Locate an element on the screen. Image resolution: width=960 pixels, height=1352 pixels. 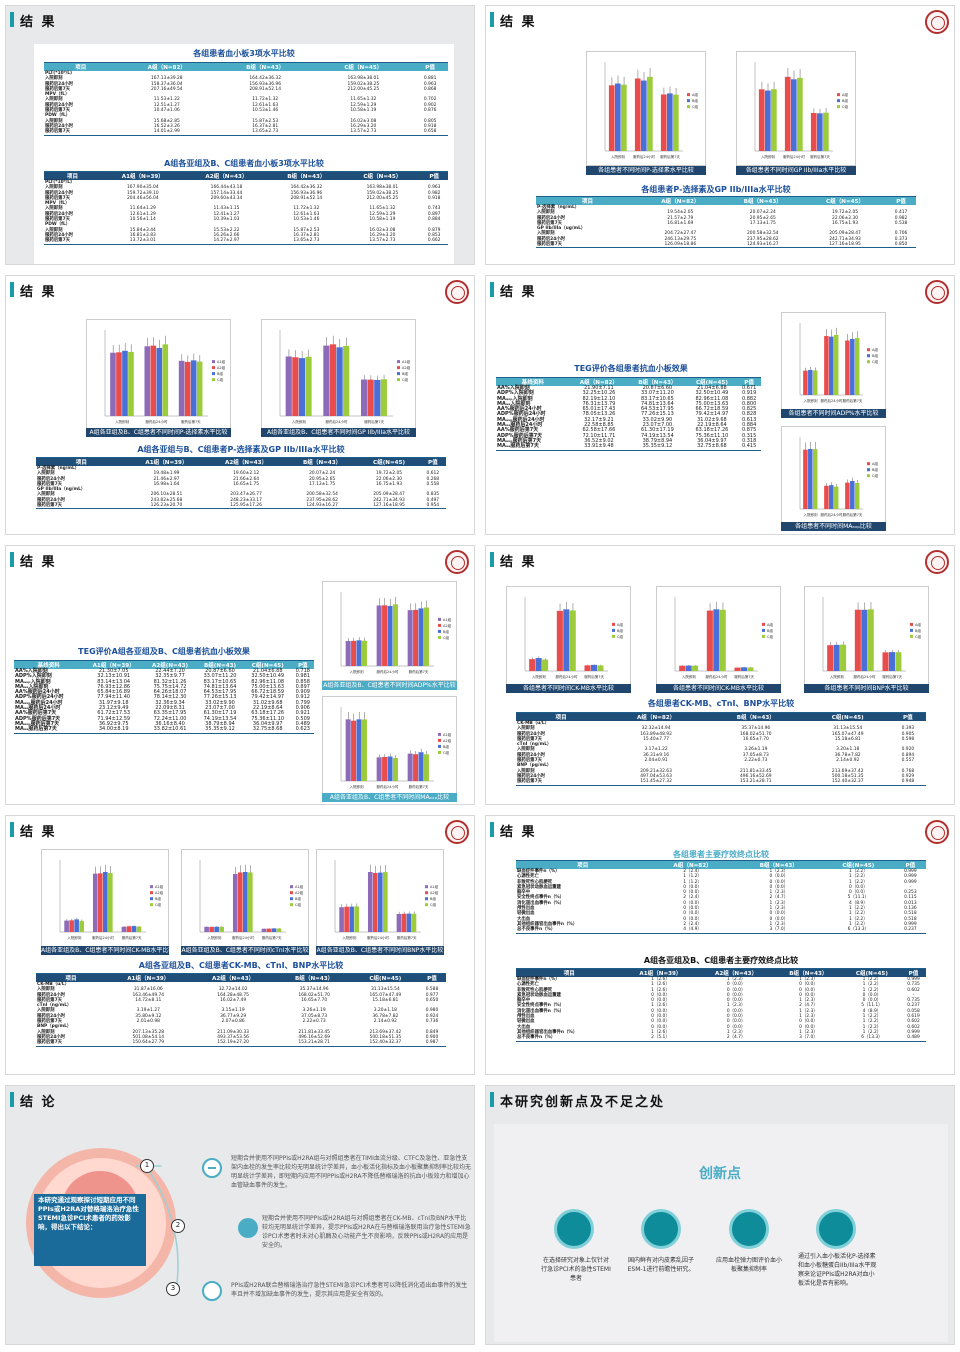
table-cell: CK-MB（u/L） is located at coordinates (533, 723).